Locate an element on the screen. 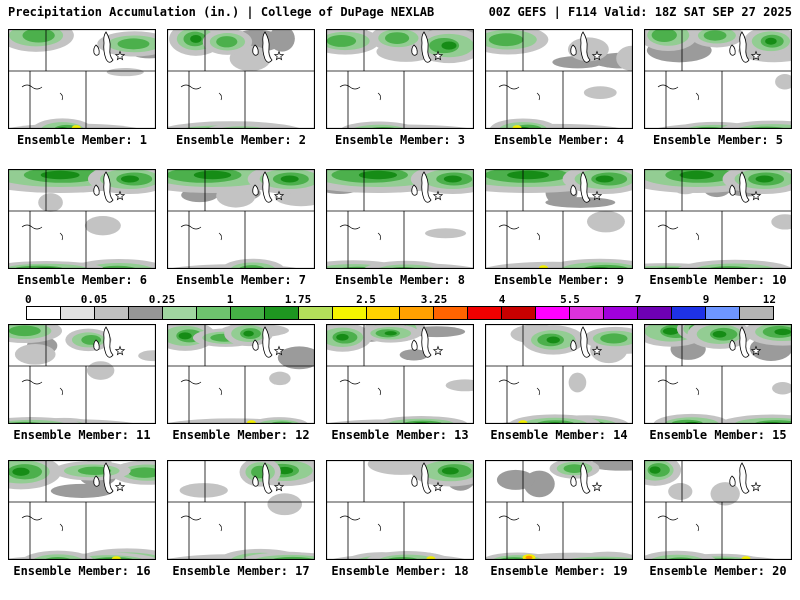 The height and width of the screenshot is (600, 800). colorbar-tick: 1 is located at coordinates (230, 299).